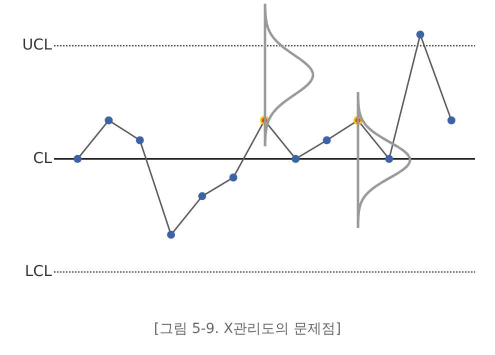 The image size is (495, 355). What do you see at coordinates (38, 271) in the screenshot?
I see `ref-line-label: LCL` at bounding box center [38, 271].